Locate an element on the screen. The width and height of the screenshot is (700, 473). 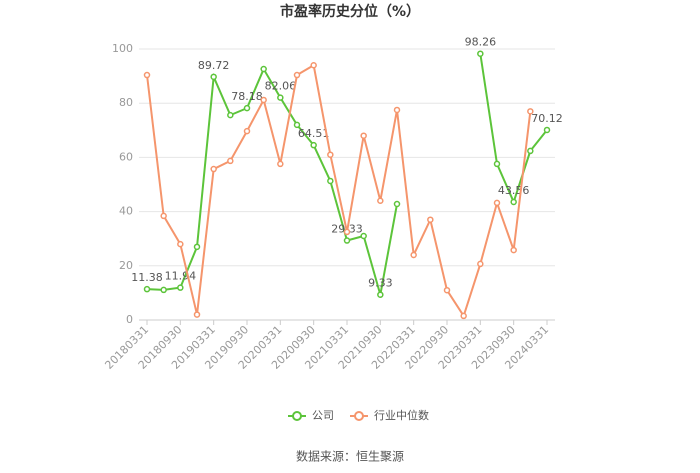
source: 数据来源：恒生聚源 is located at coordinates (350, 456).